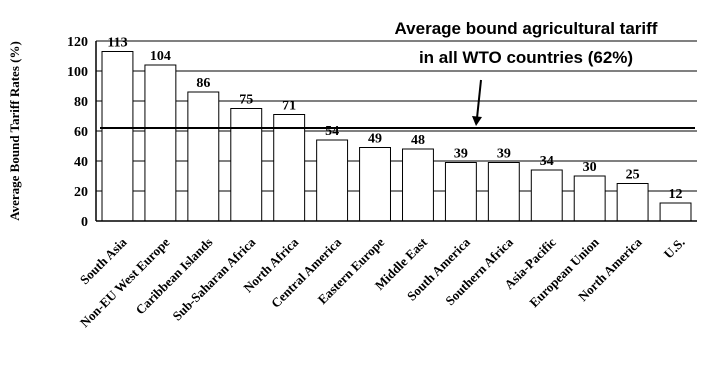 The height and width of the screenshot is (369, 714). What do you see at coordinates (81, 192) in the screenshot?
I see `y-tick-label: 20` at bounding box center [81, 192].